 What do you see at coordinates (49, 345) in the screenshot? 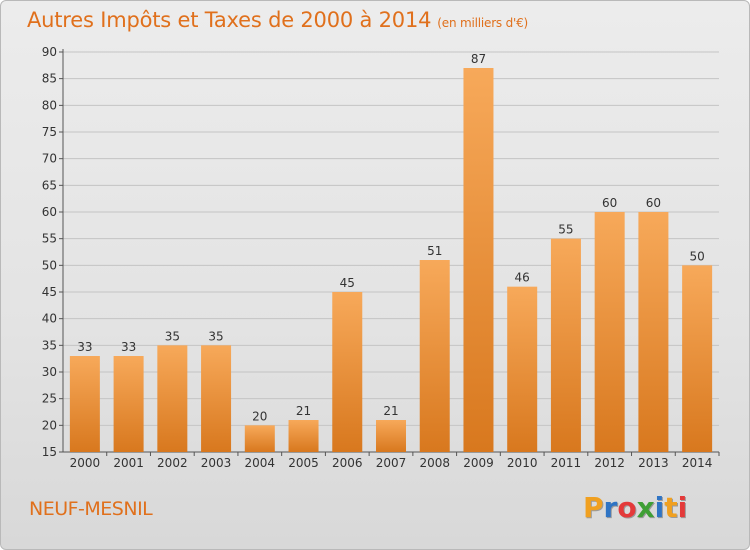
I see `y-tick-label: 35` at bounding box center [49, 345].